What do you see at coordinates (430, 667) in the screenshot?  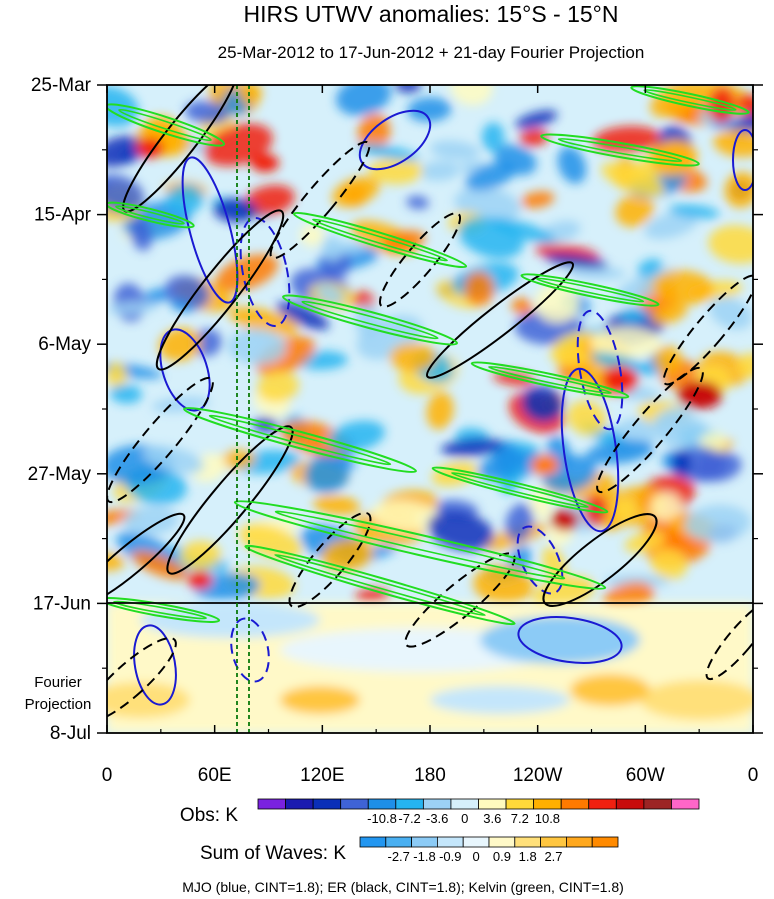 I see `fourier-projection-field` at bounding box center [430, 667].